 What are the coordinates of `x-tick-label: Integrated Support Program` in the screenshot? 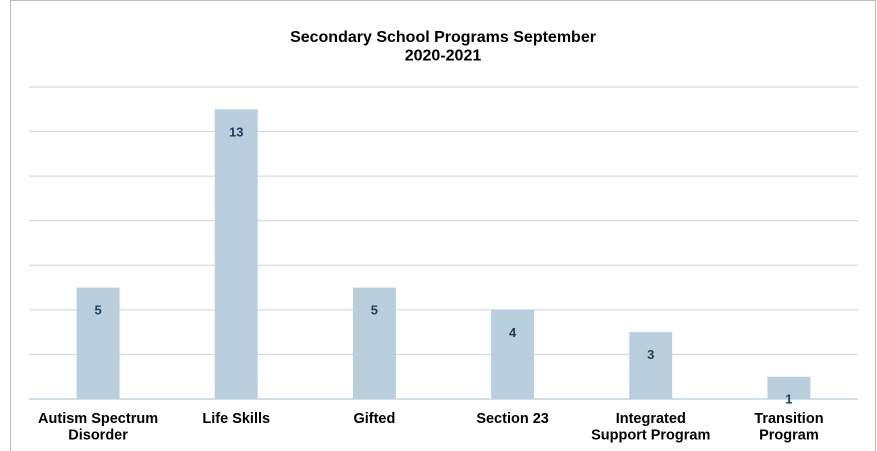 It's located at (650, 427).